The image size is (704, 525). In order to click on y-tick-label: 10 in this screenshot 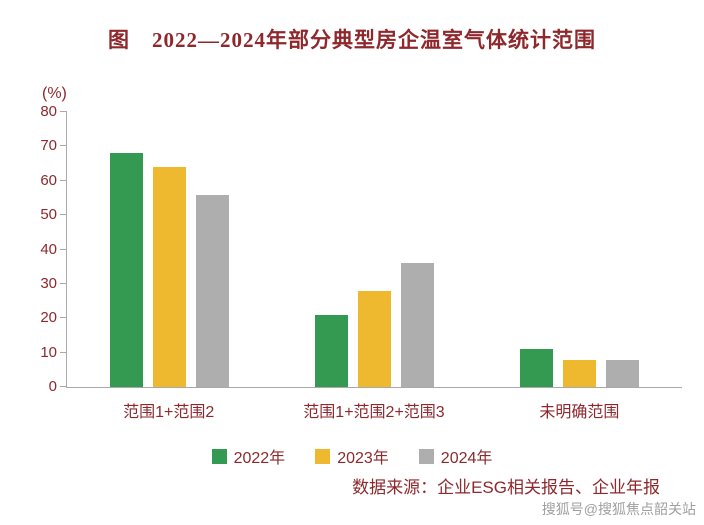, I will do `click(48, 352)`.